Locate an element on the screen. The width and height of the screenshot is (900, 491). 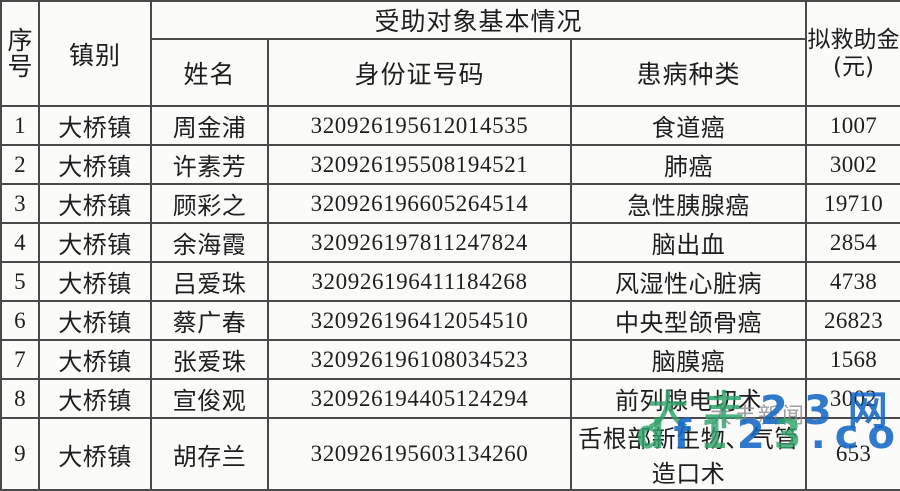
cell-amount: 19710 is located at coordinates (853, 203).